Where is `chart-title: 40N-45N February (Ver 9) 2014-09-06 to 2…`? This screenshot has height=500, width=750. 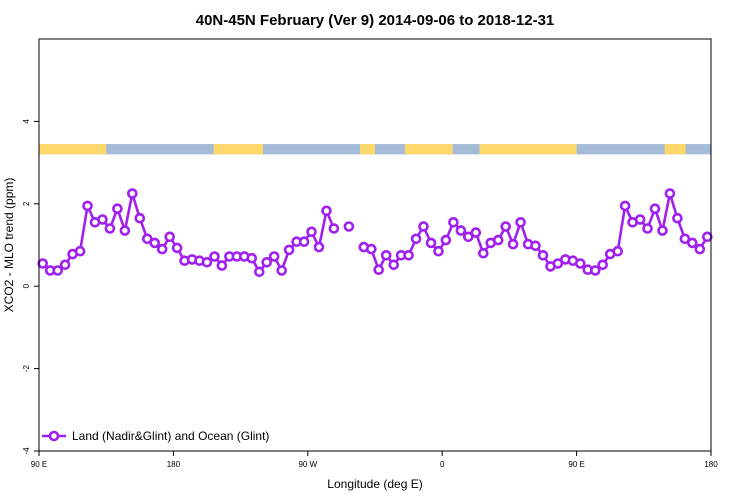 chart-title: 40N-45N February (Ver 9) 2014-09-06 to 2… is located at coordinates (375, 20).